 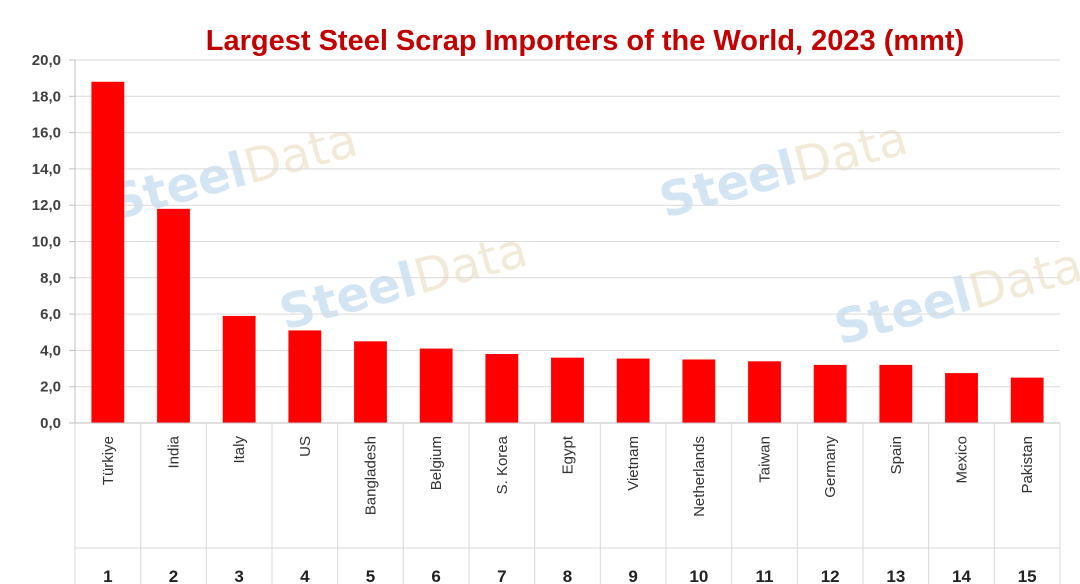 What do you see at coordinates (962, 460) in the screenshot?
I see `x-category-label: Mexico` at bounding box center [962, 460].